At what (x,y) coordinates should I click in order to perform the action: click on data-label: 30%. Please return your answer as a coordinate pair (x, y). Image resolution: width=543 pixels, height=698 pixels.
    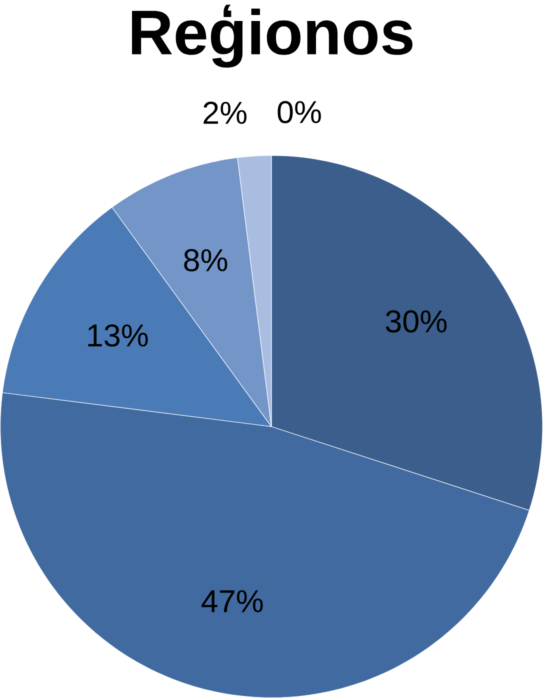
    Looking at the image, I should click on (416, 321).